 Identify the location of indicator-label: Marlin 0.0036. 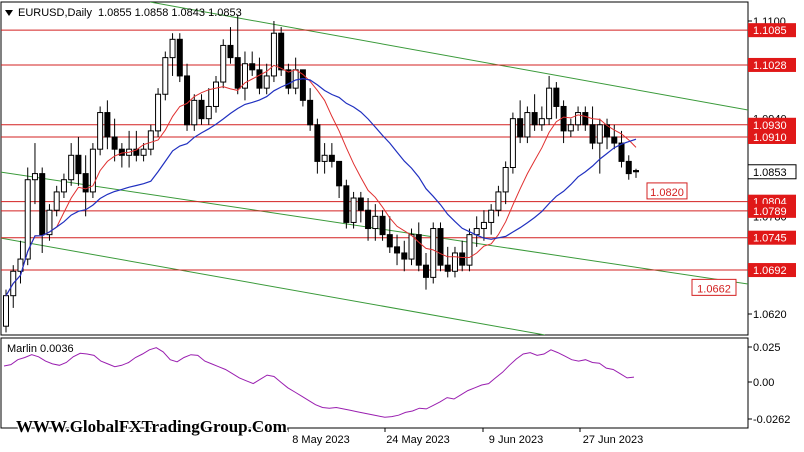
(40, 349).